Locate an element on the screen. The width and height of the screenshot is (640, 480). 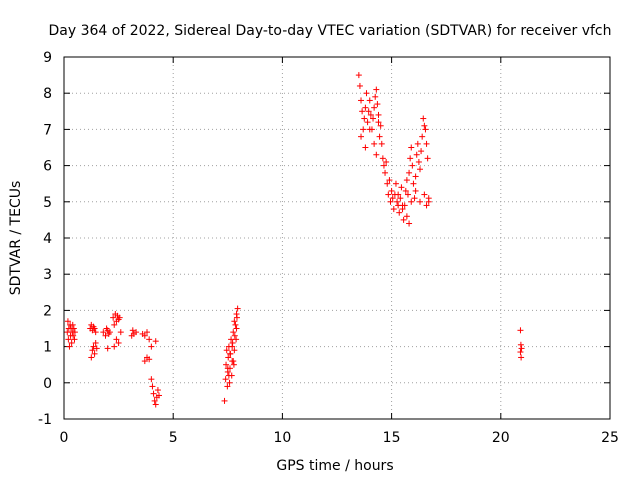
y-tick-label: 8 is located at coordinates (47, 94).